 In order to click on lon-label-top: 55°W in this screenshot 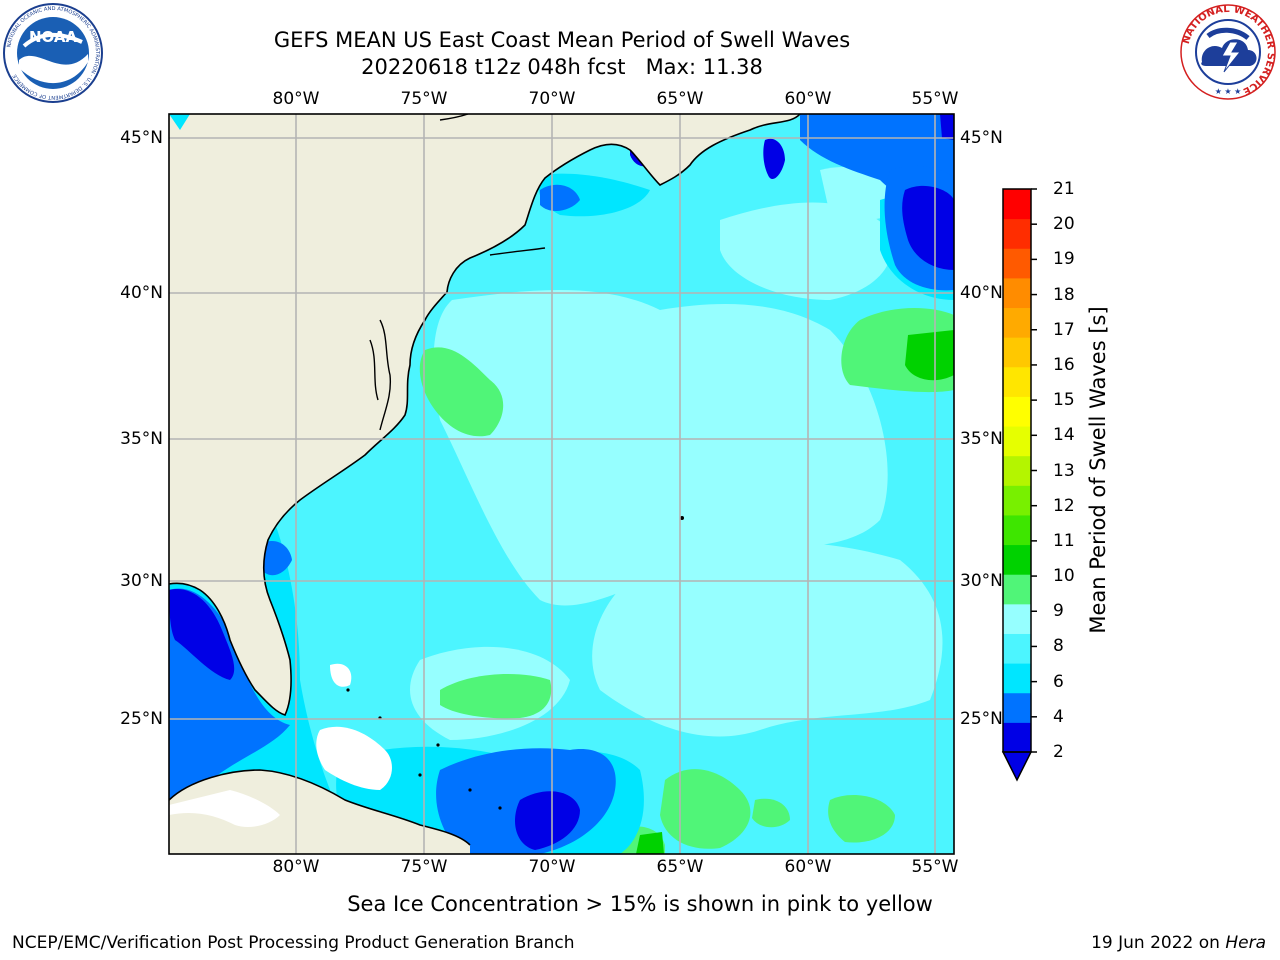, I will do `click(935, 99)`.